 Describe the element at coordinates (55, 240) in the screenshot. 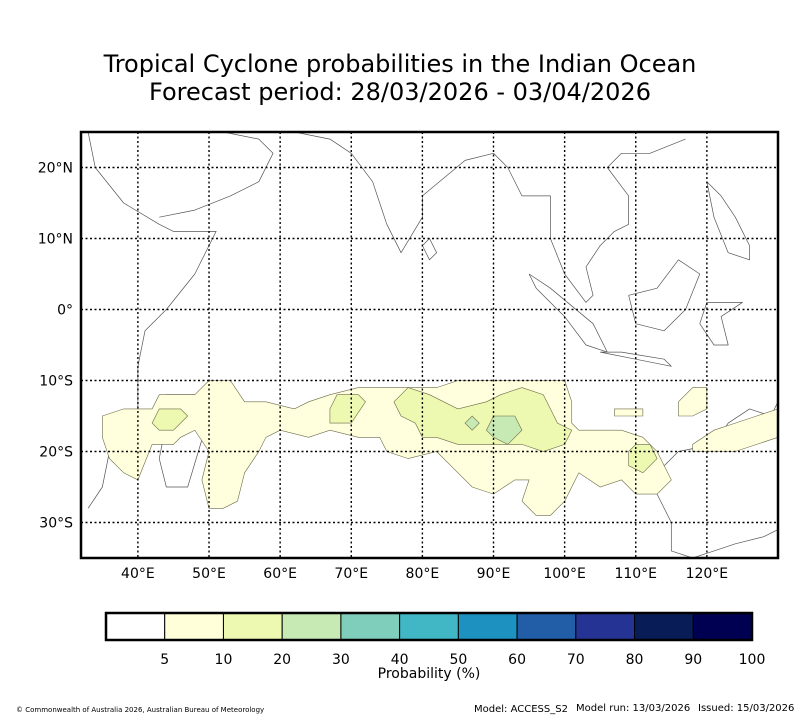

I see `y-tick-label: 10°N` at that location.